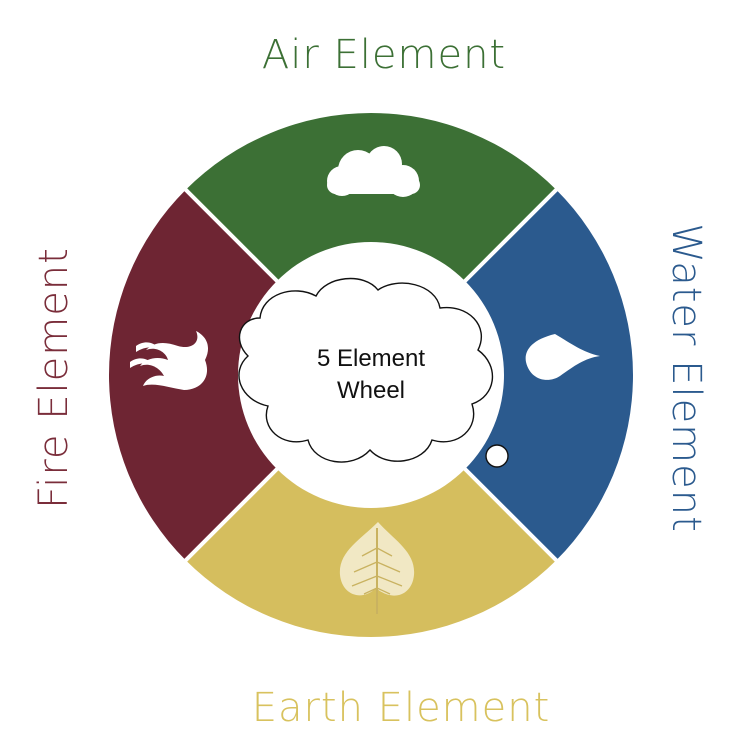 The height and width of the screenshot is (752, 748). What do you see at coordinates (562, 357) in the screenshot?
I see `water-drop-icon` at bounding box center [562, 357].